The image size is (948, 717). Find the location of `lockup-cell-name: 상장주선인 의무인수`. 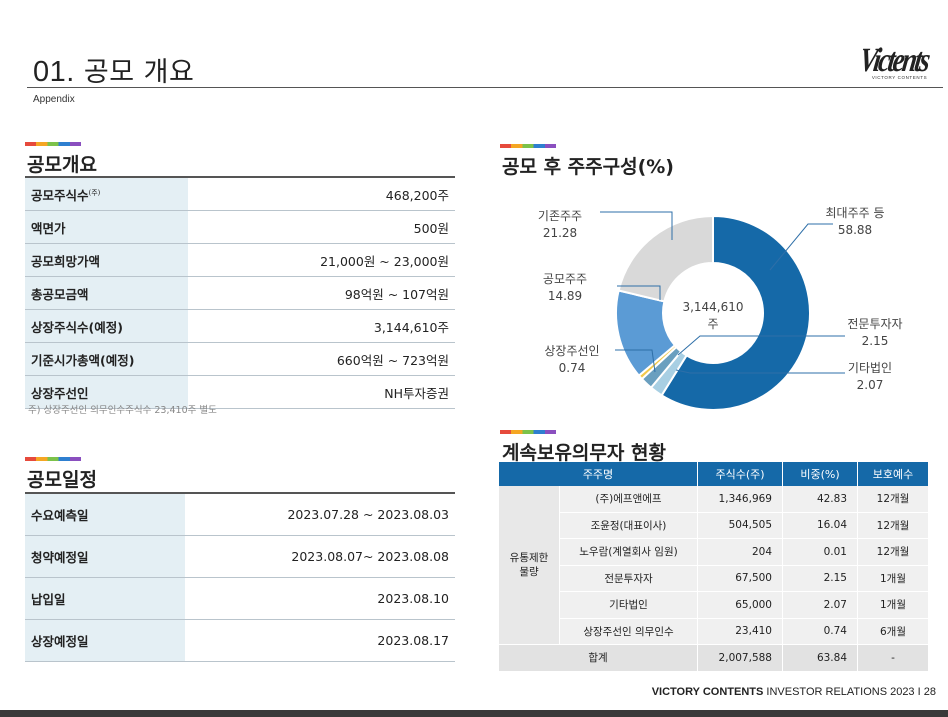

lockup-cell-name: 상장주선인 의무인수 is located at coordinates (628, 631).